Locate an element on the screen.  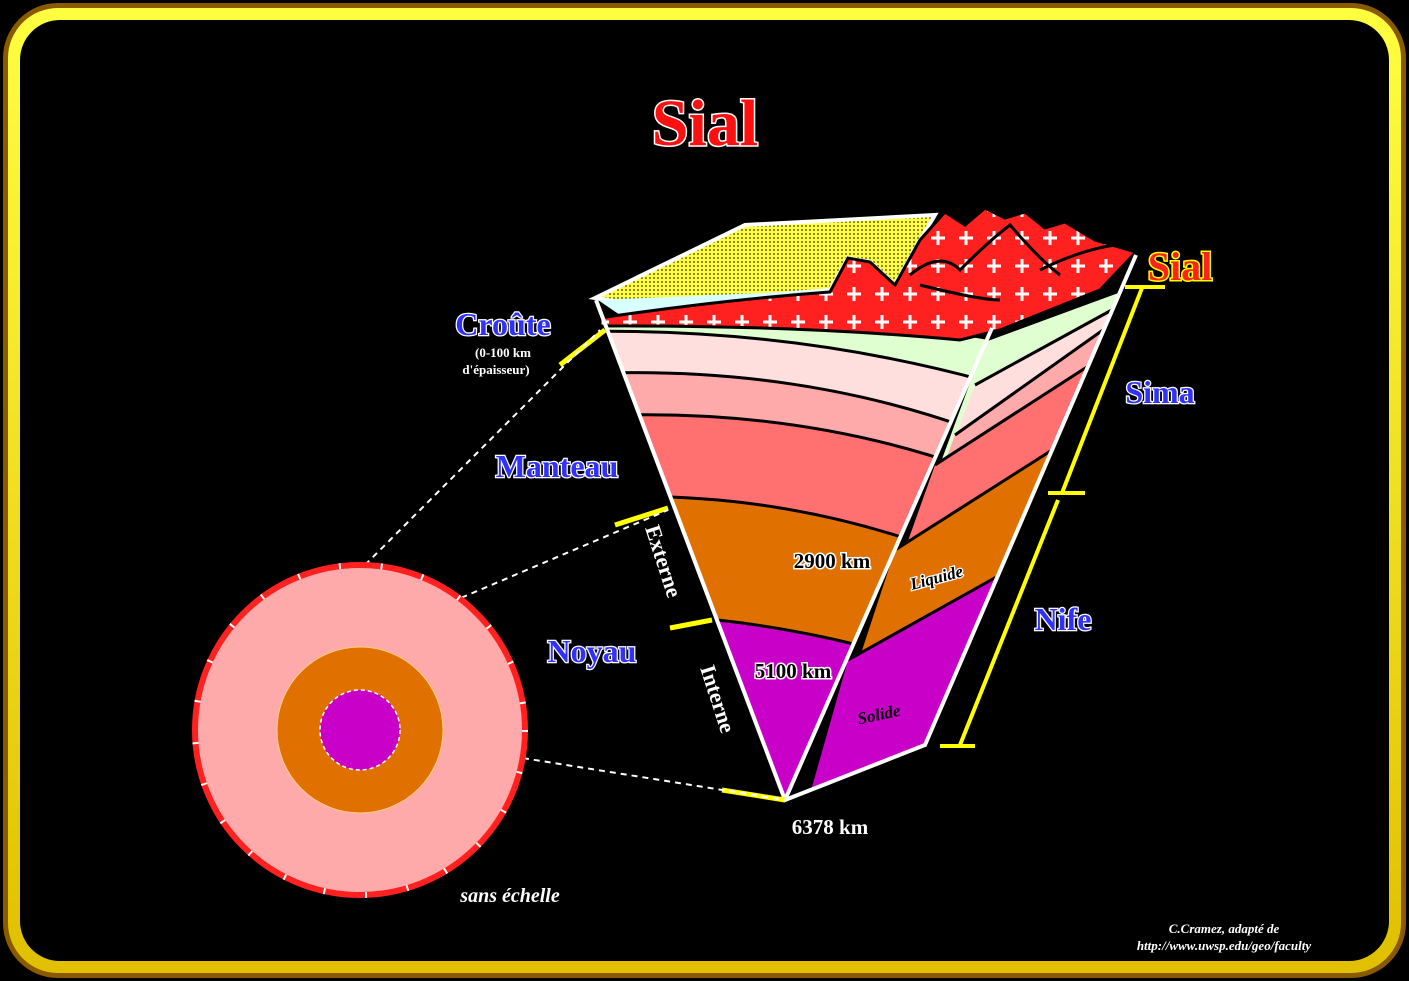
sial-continental-crust is located at coordinates (868, 274).